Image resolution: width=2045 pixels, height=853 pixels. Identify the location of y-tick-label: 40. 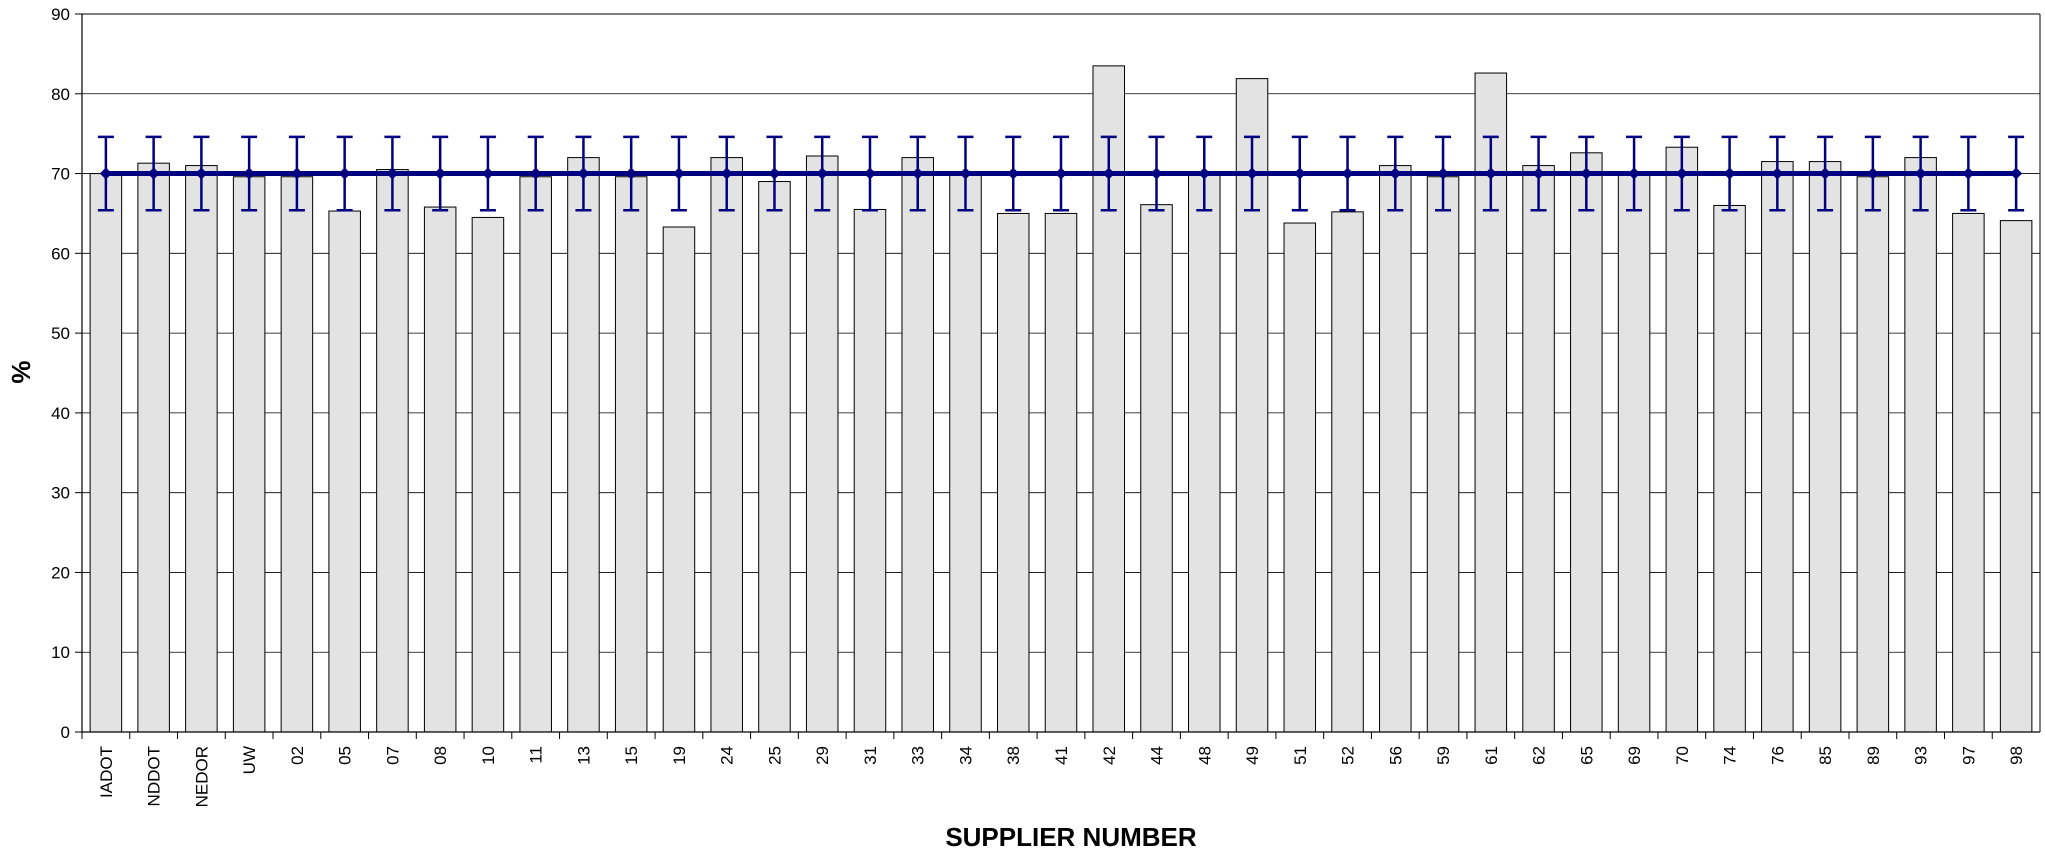
(60, 413).